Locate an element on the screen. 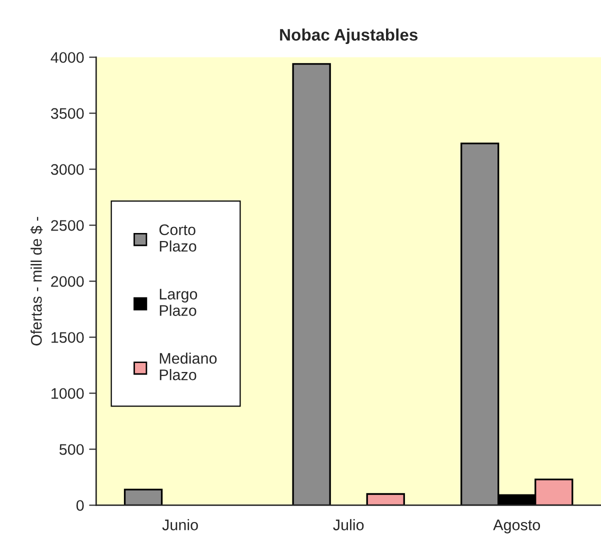 Image resolution: width=601 pixels, height=545 pixels. y-tick-label: 2500 is located at coordinates (67, 225).